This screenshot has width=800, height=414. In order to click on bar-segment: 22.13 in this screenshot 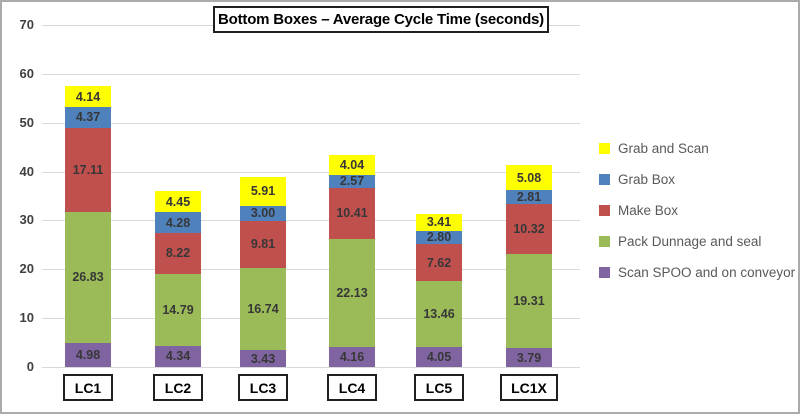, I will do `click(352, 292)`.